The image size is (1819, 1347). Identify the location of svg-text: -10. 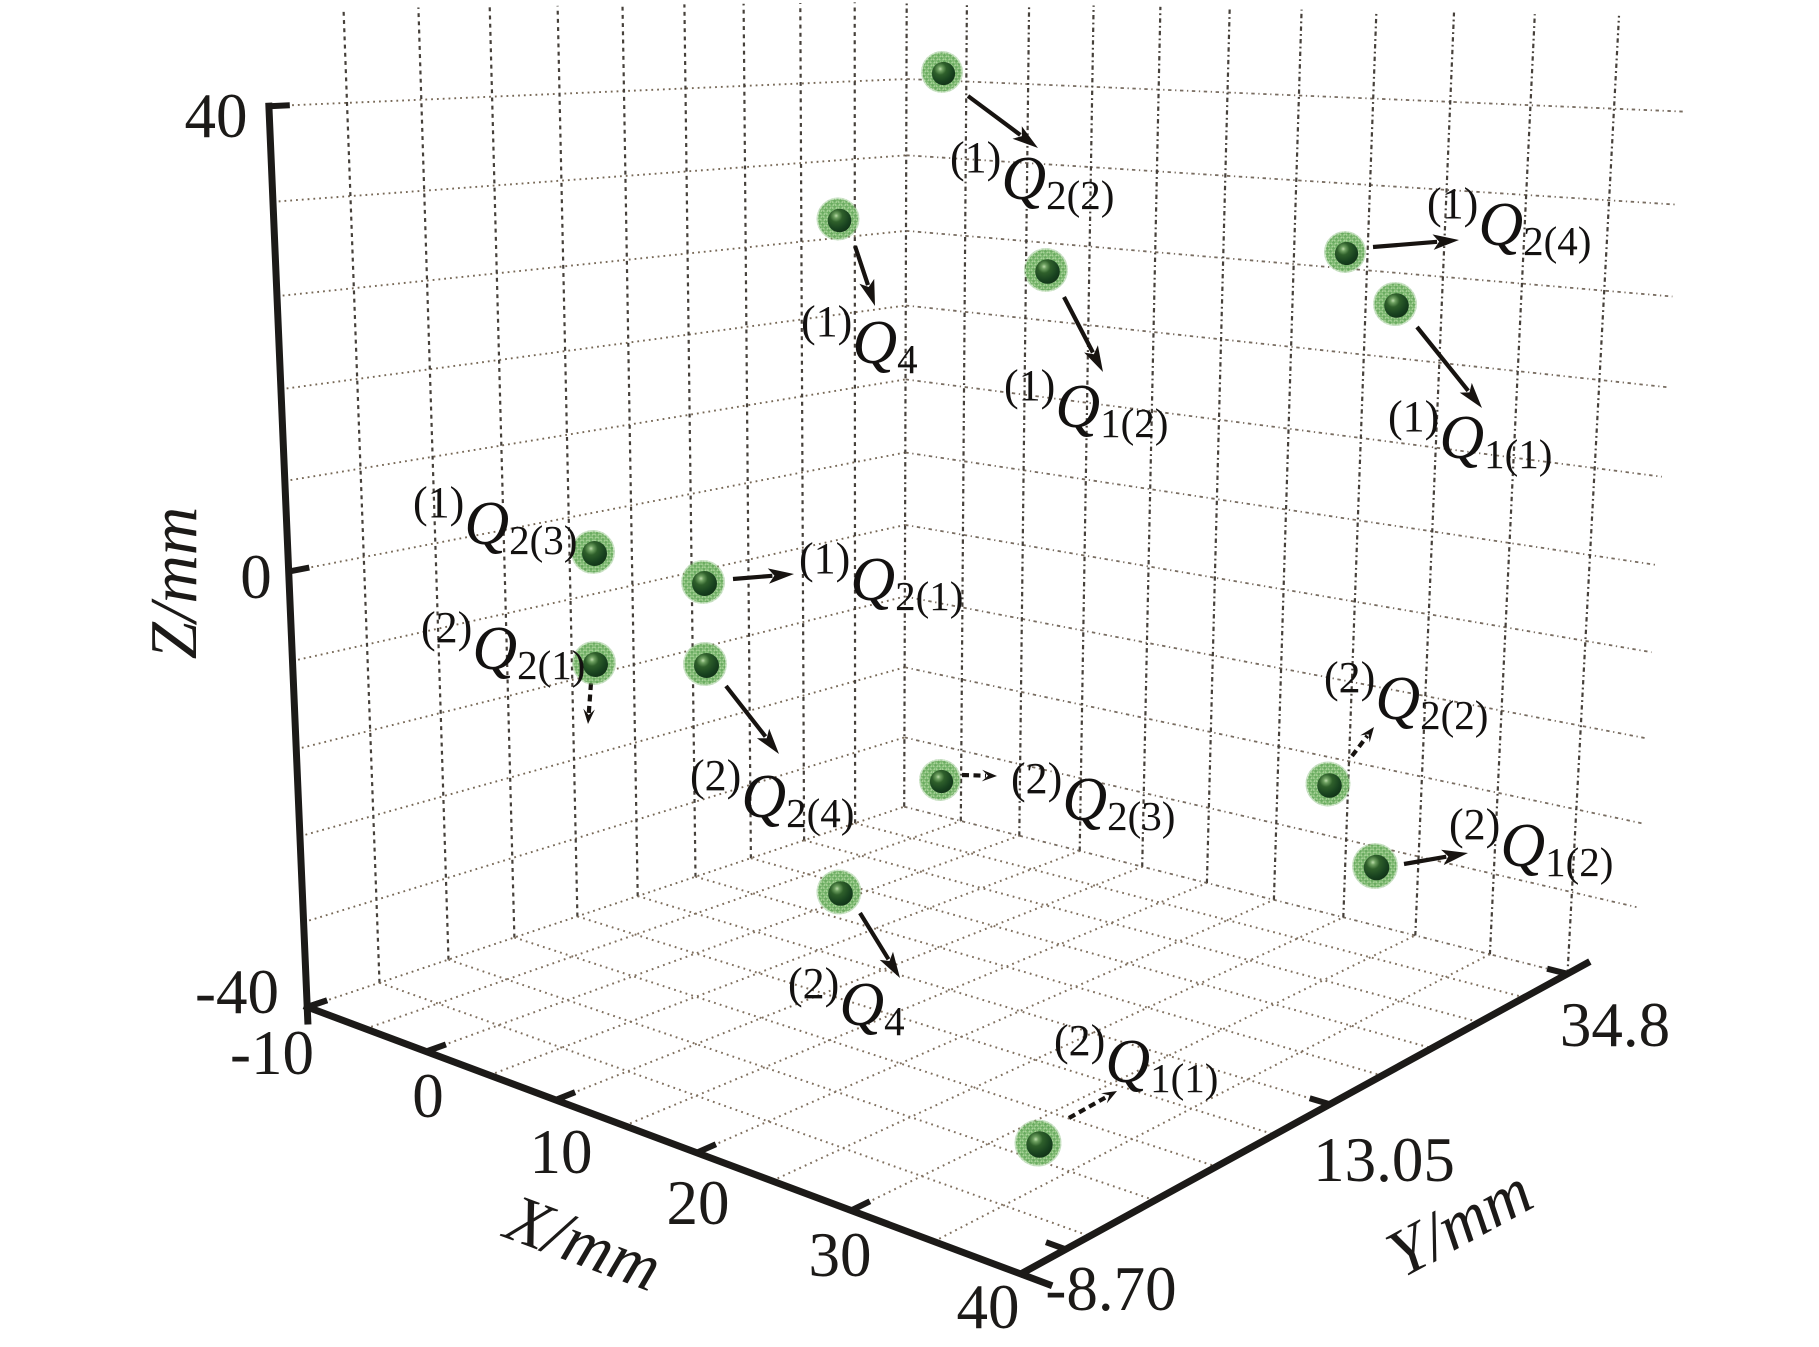
(272, 1053).